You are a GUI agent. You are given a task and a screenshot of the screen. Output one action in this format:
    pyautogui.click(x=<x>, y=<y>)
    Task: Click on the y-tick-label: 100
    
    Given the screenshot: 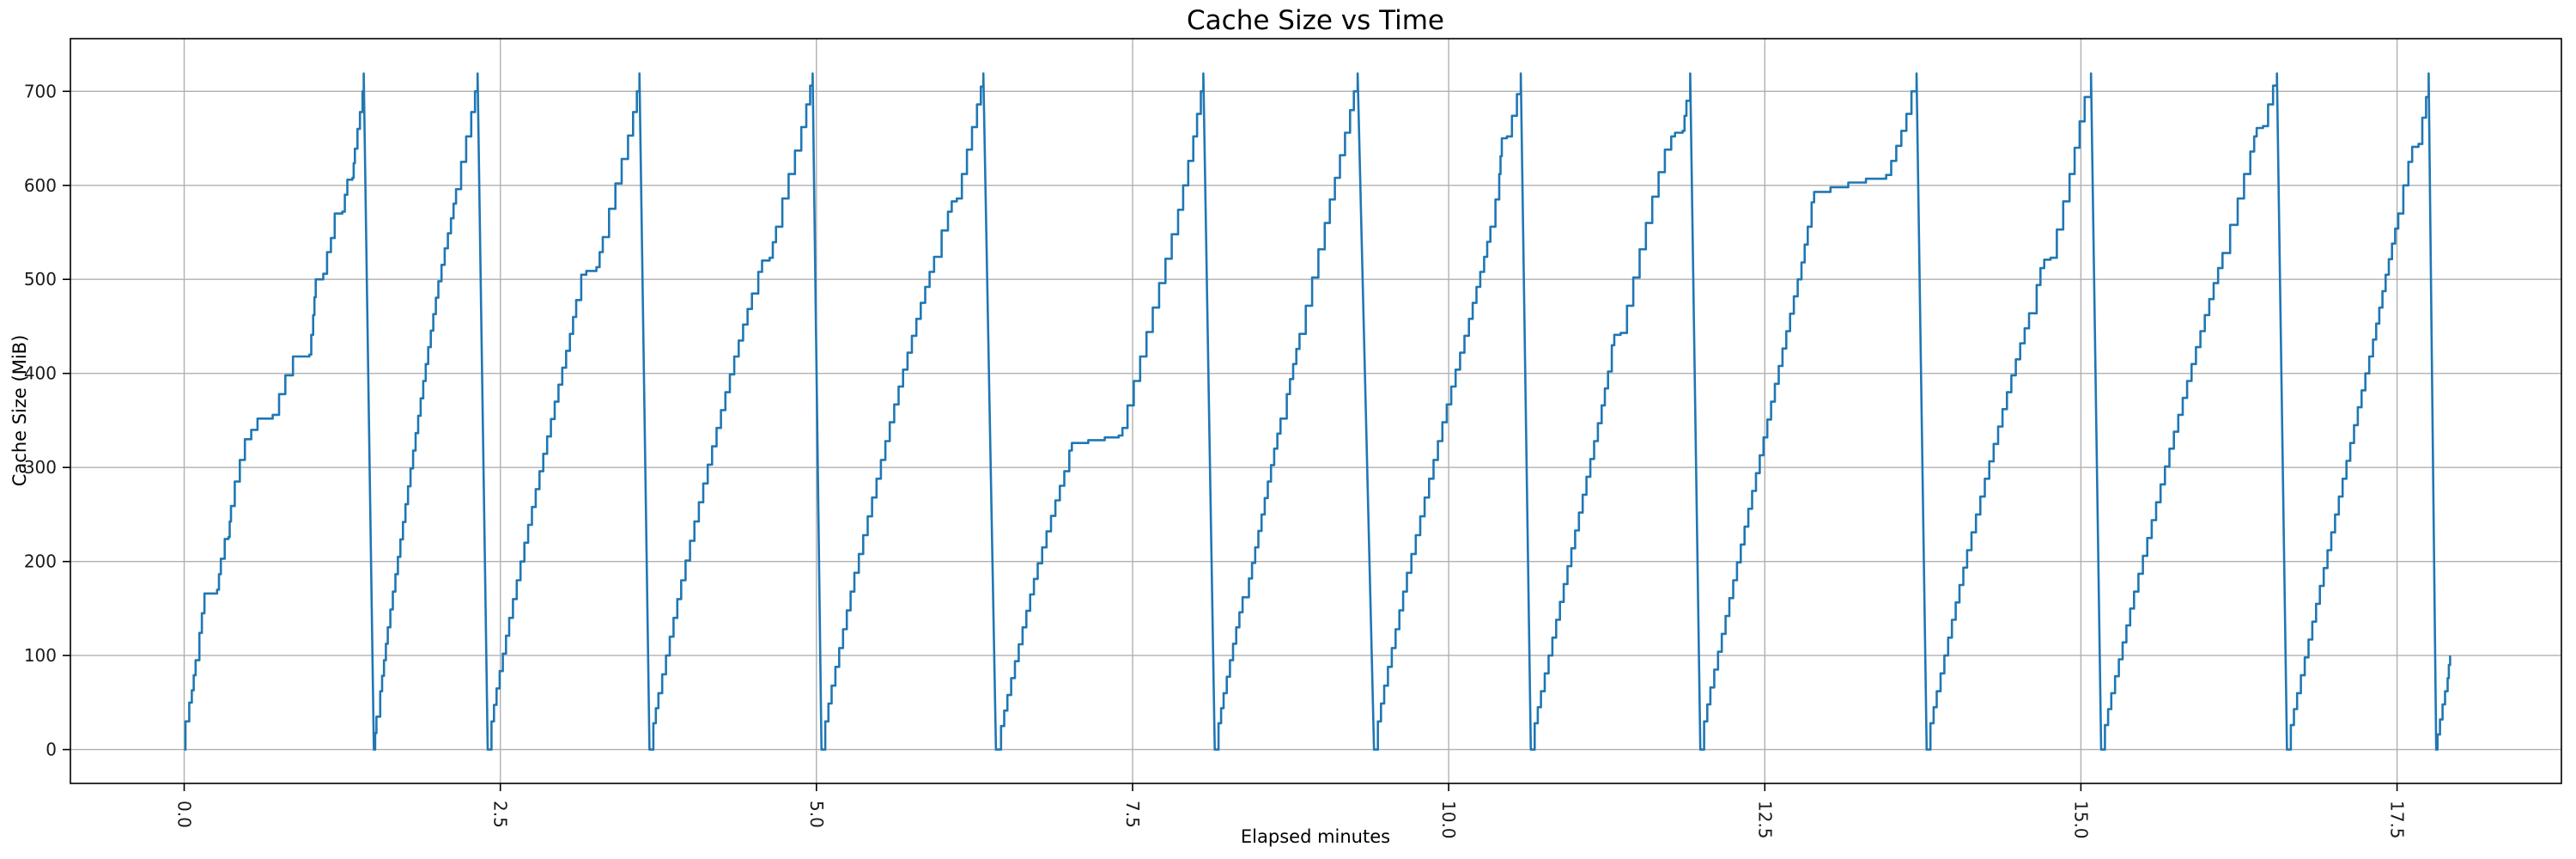 What is the action you would take?
    pyautogui.click(x=40, y=656)
    